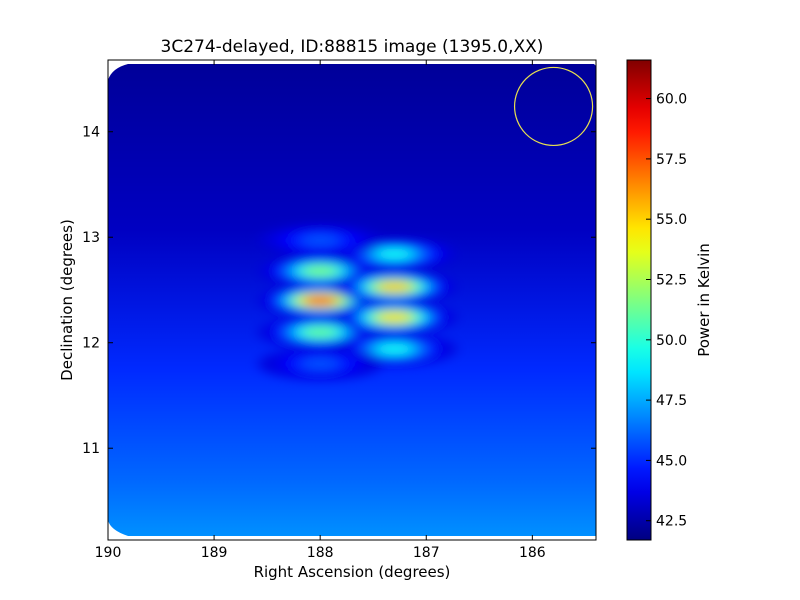 This screenshot has width=800, height=600. Describe the element at coordinates (671, 461) in the screenshot. I see `colorbar-tick-label: 45.0` at that location.